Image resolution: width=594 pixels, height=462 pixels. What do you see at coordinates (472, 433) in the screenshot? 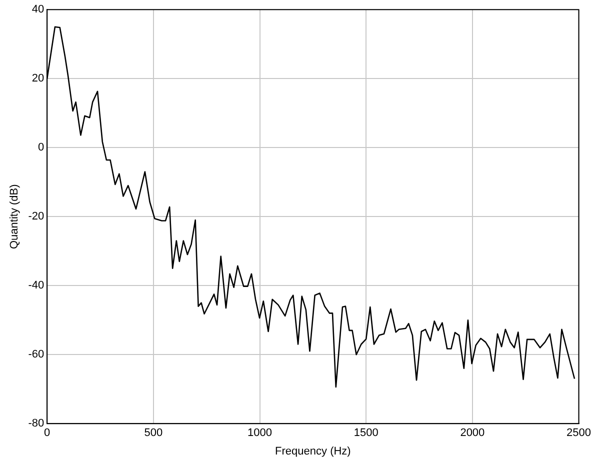
I see `x-tick-label: 2000` at bounding box center [472, 433].